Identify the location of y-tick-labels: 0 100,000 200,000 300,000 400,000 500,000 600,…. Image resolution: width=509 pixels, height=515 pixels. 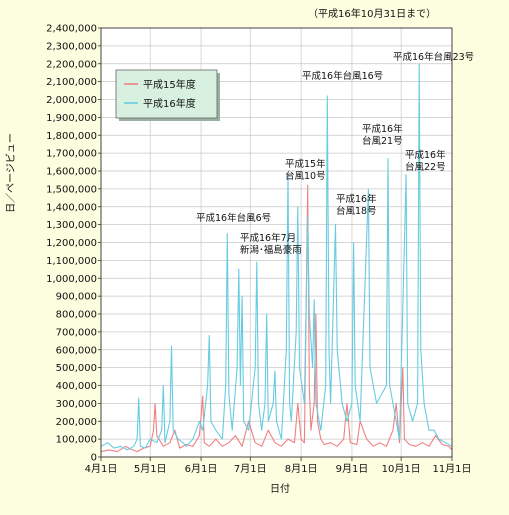
(71, 244).